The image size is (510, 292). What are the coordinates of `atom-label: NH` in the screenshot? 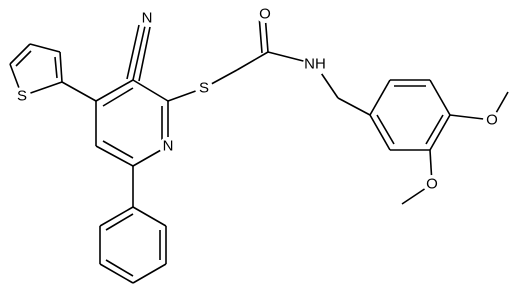 It's located at (315, 64).